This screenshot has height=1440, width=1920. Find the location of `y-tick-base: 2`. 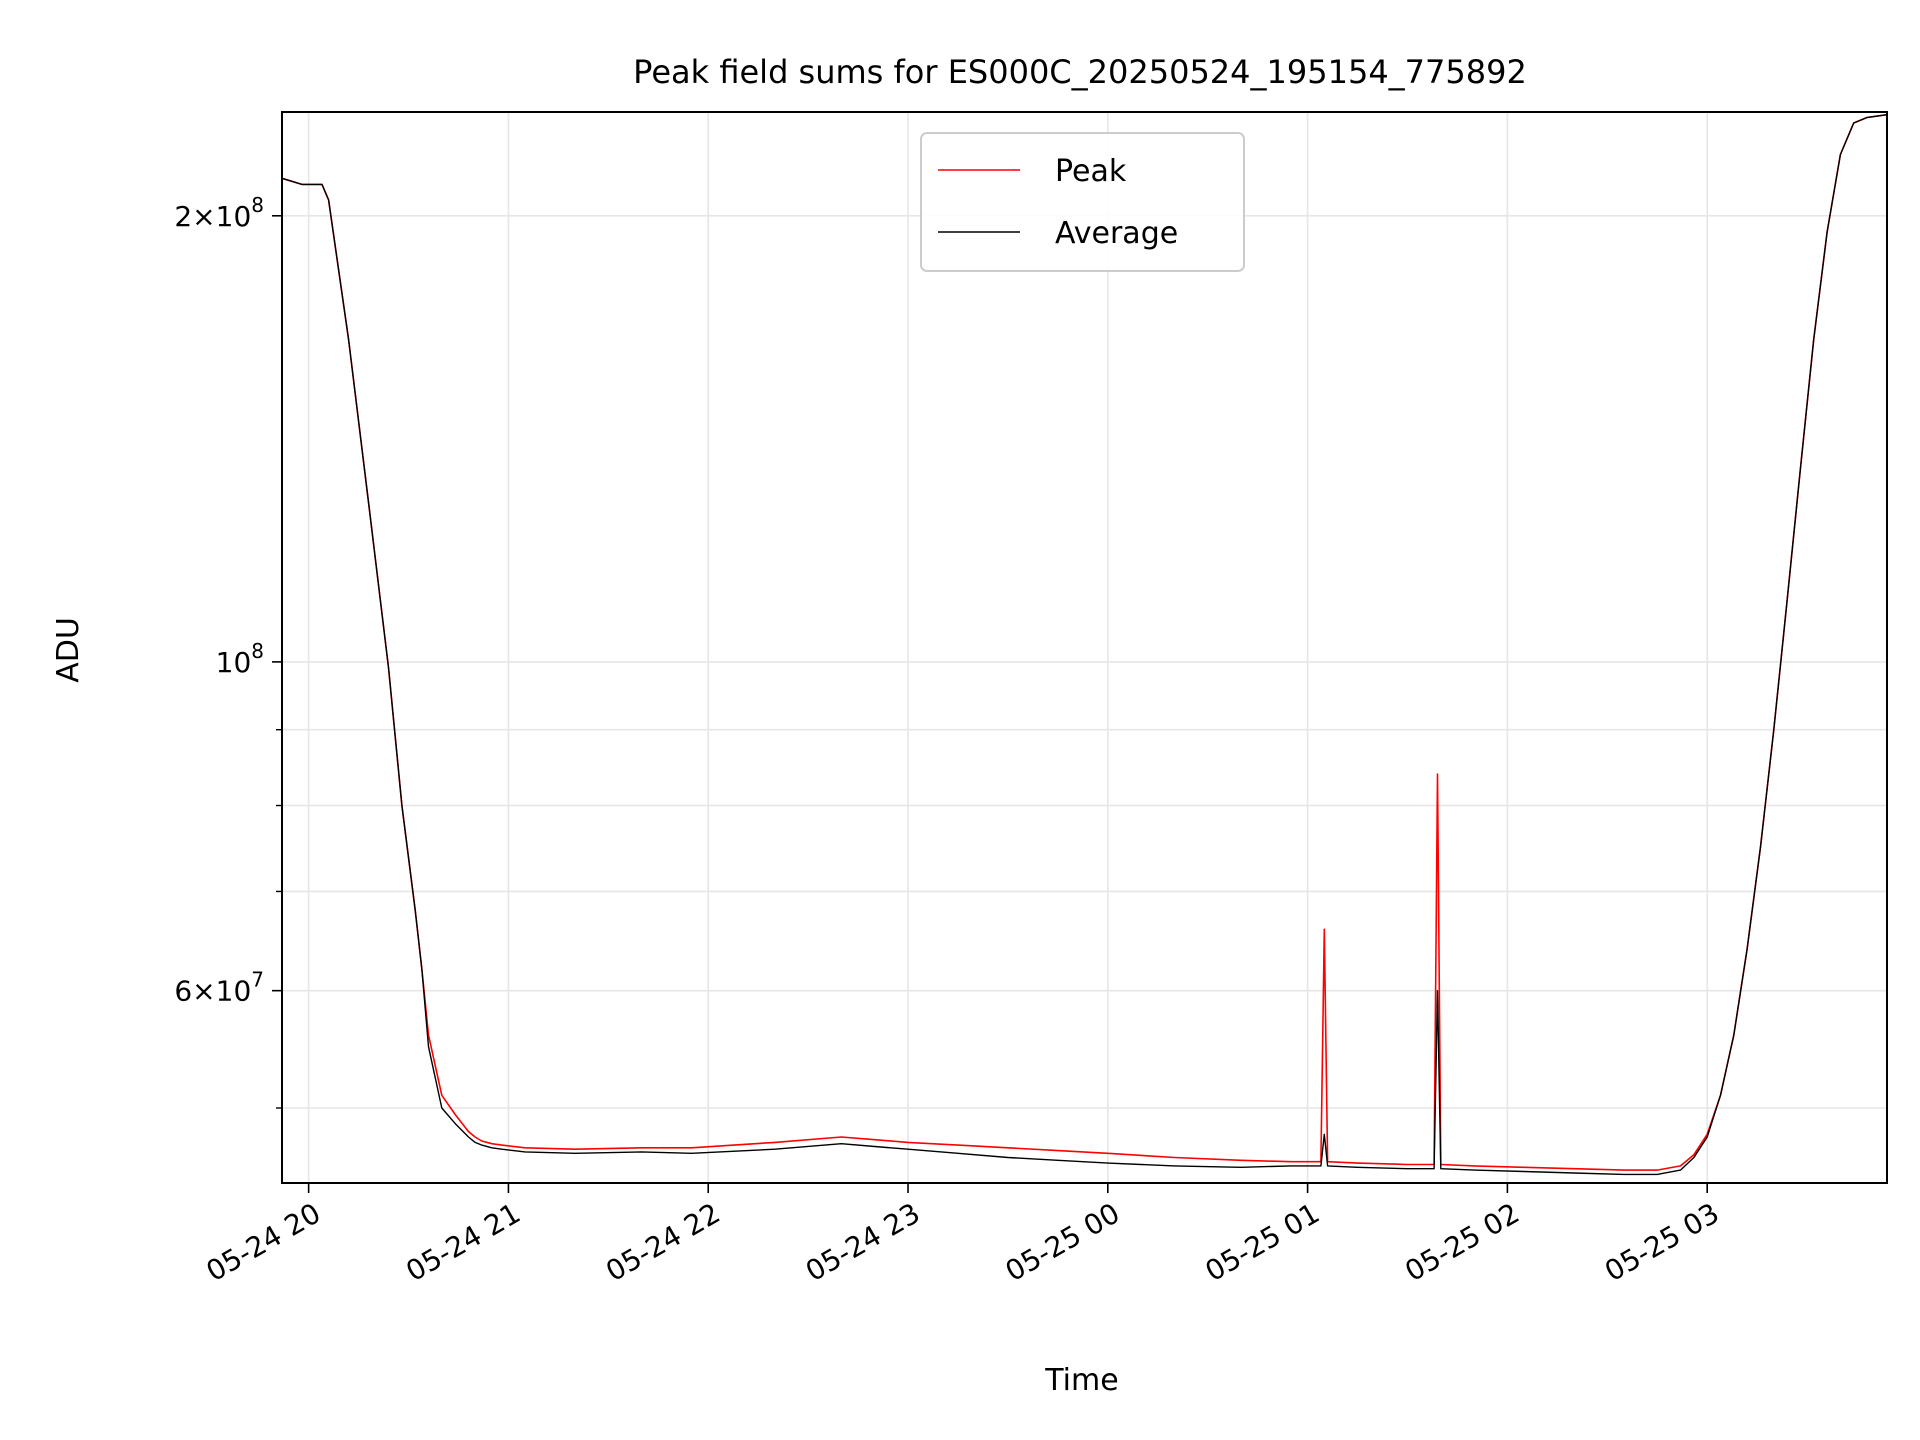

y-tick-base: 2 is located at coordinates (183, 216).